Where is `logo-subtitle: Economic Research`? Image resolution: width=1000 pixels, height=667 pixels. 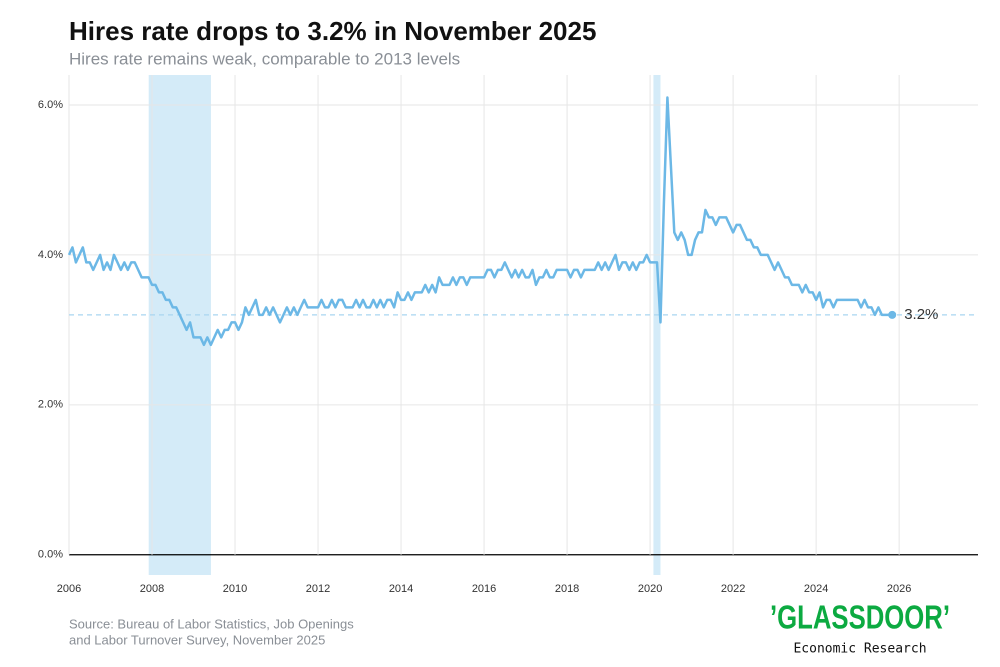 logo-subtitle: Economic Research is located at coordinates (859, 649).